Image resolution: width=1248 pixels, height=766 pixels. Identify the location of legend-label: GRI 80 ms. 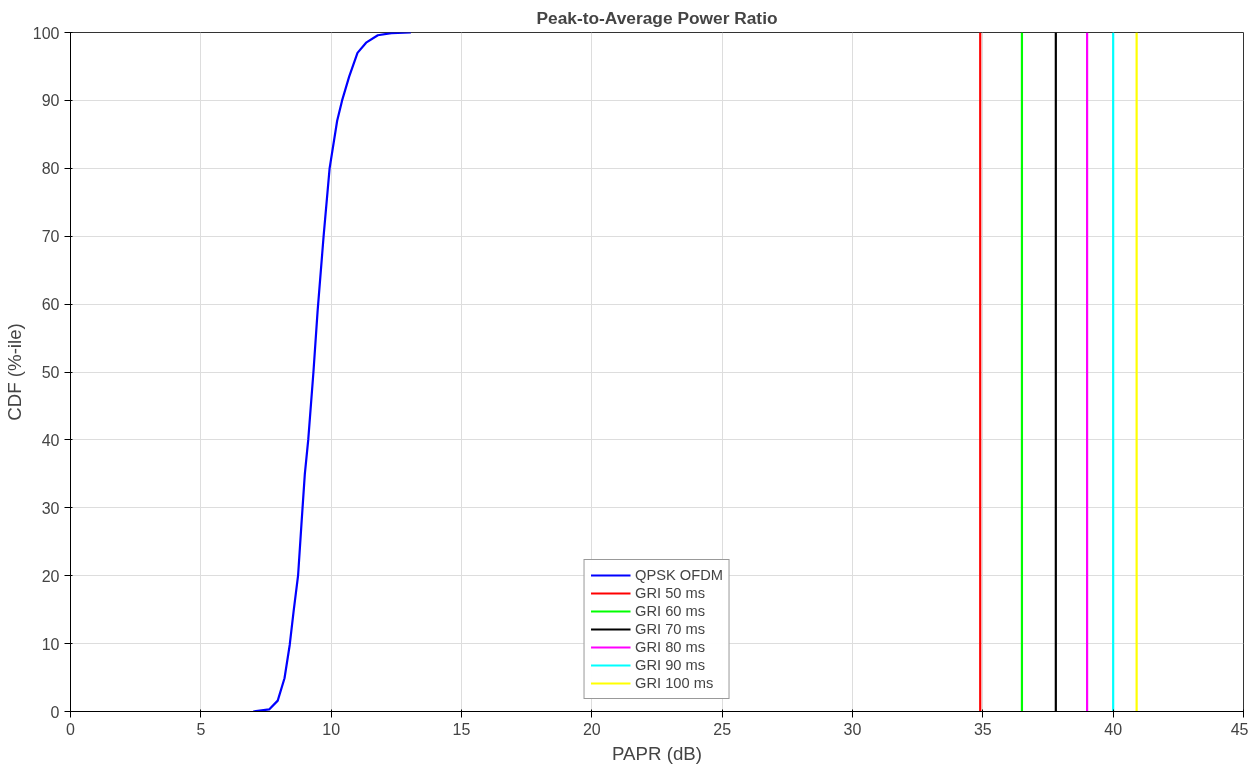
(670, 647).